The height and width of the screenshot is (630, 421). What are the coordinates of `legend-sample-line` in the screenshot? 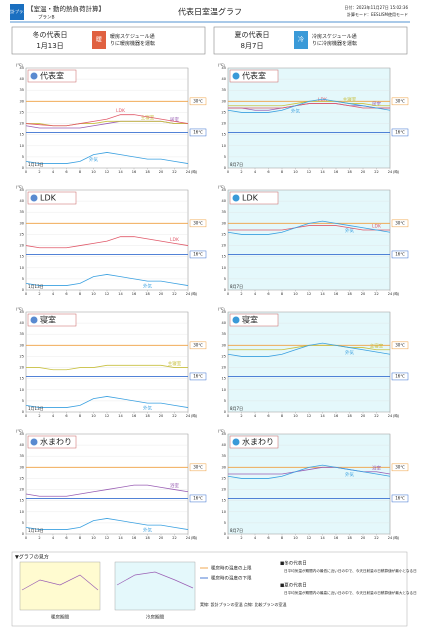 It's located at (60, 582).